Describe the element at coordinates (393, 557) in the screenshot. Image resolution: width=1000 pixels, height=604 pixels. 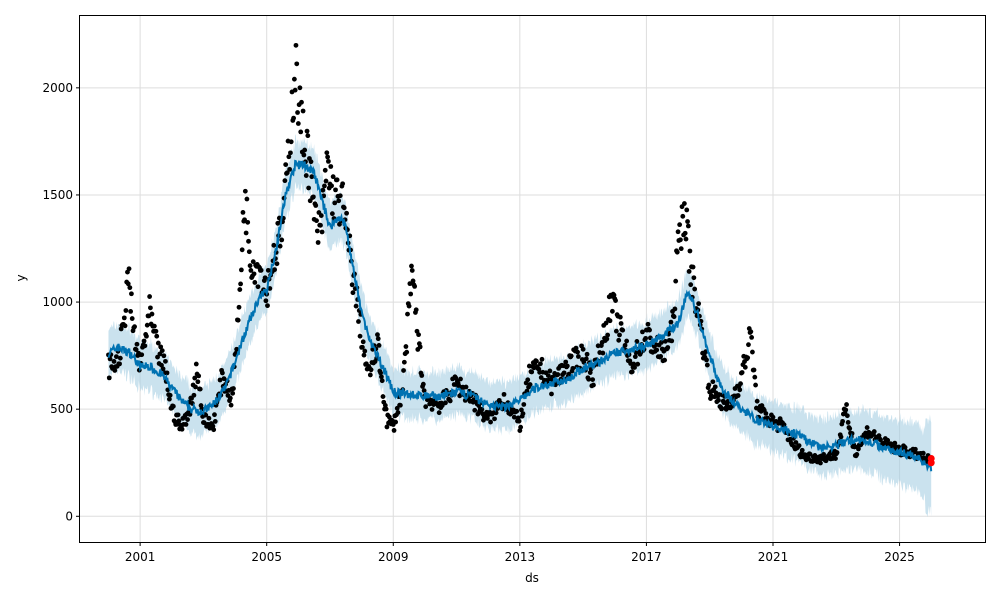
I see `x-tick-label: 2009` at that location.